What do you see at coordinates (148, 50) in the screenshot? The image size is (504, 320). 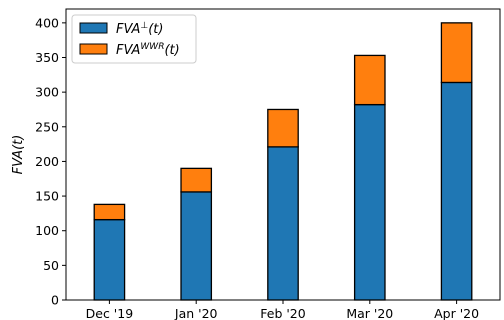 I see `legend-label-fva-wwr: FVAWWR(t)` at bounding box center [148, 50].